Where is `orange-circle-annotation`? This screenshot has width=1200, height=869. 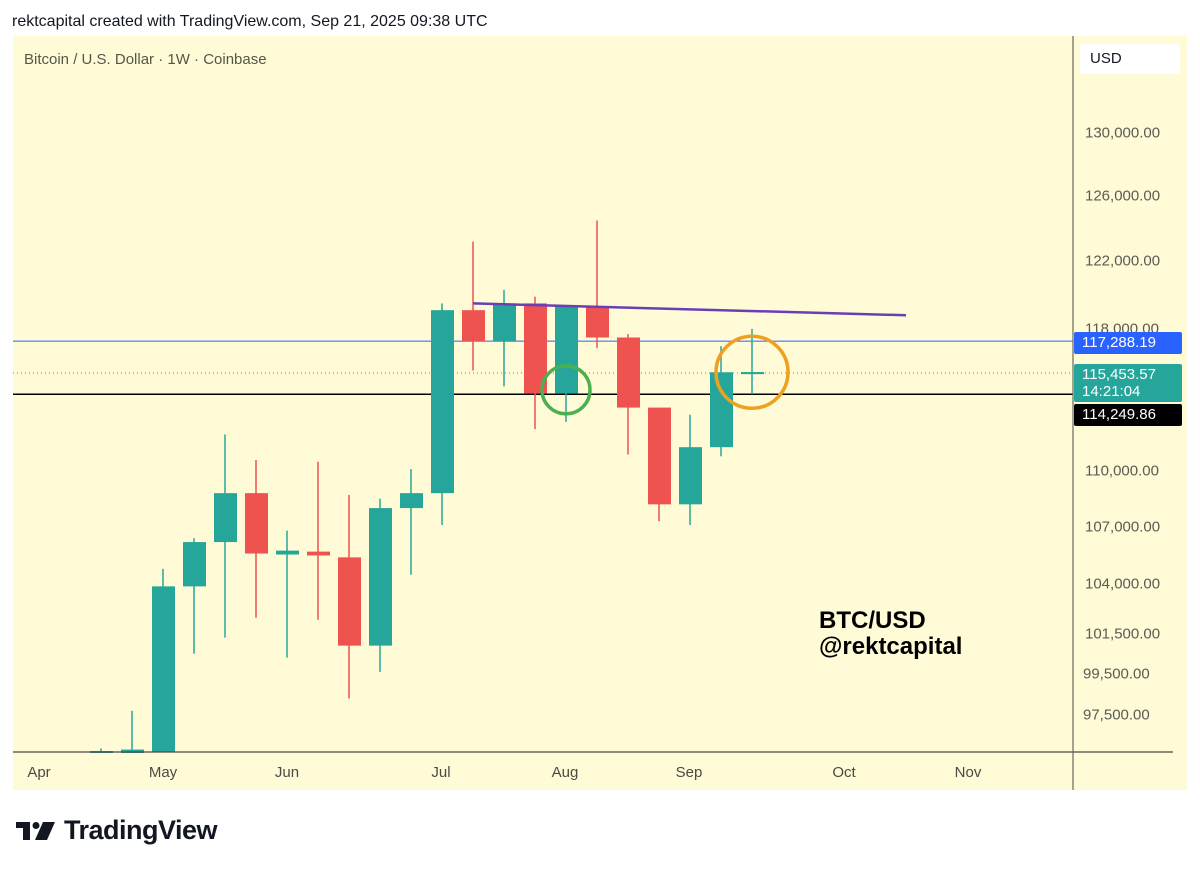
orange-circle-annotation is located at coordinates (752, 372).